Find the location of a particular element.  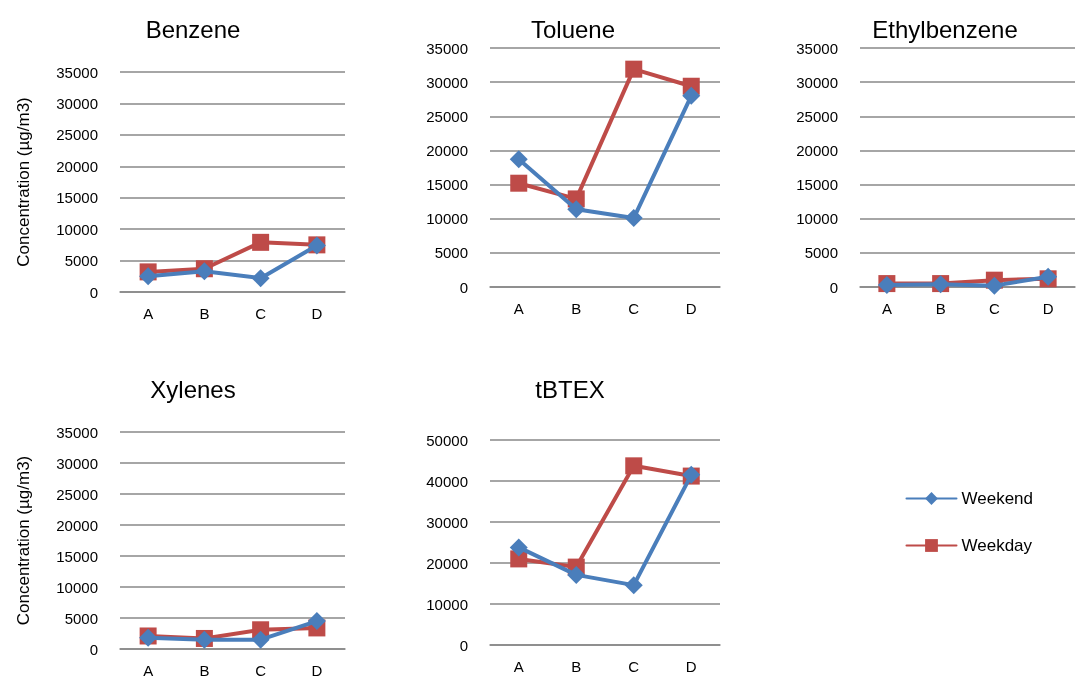

y-tick-label: 40000 is located at coordinates (447, 481).